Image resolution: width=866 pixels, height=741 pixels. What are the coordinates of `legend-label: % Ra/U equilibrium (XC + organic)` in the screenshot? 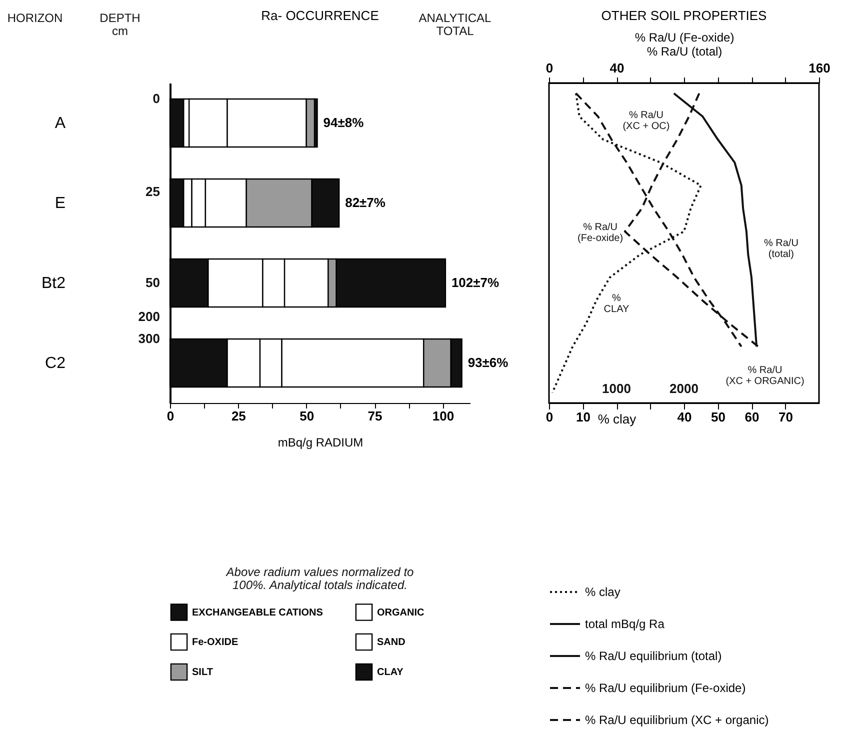 It's located at (677, 720).